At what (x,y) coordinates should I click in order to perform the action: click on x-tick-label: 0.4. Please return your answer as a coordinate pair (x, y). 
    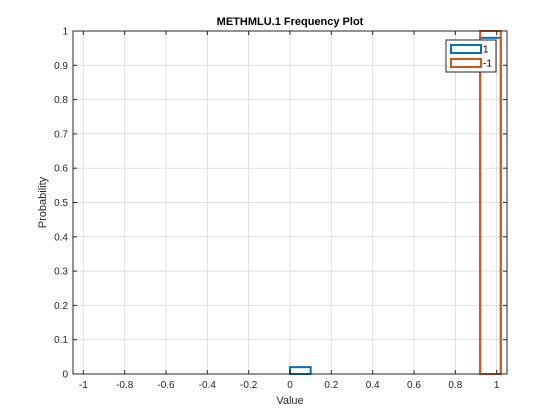
    Looking at the image, I should click on (373, 385).